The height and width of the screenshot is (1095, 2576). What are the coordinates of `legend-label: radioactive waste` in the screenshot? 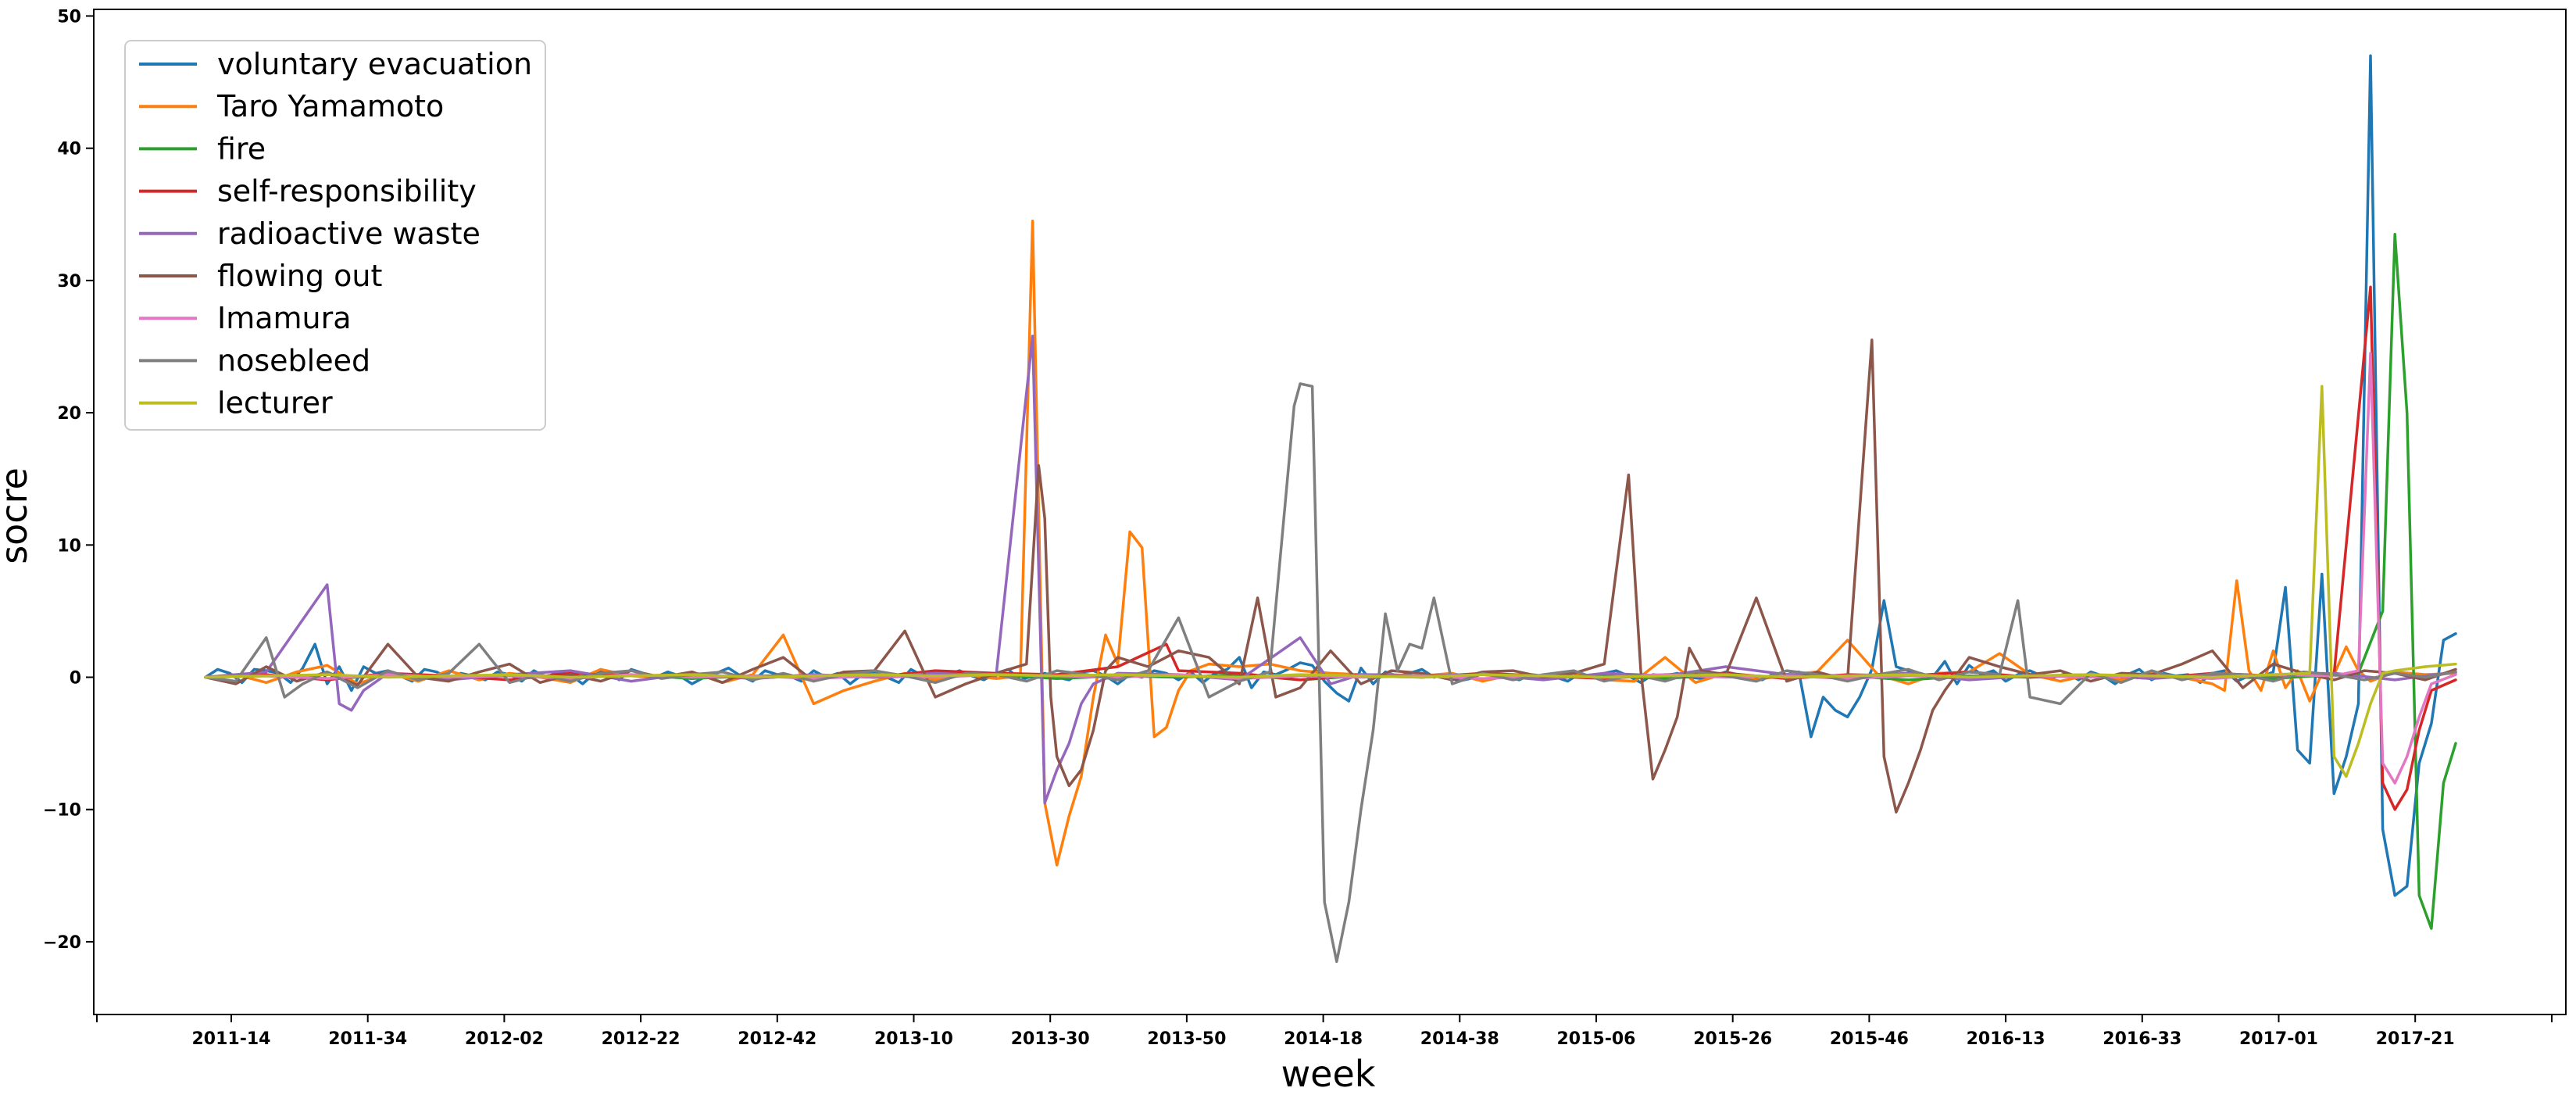 It's located at (349, 233).